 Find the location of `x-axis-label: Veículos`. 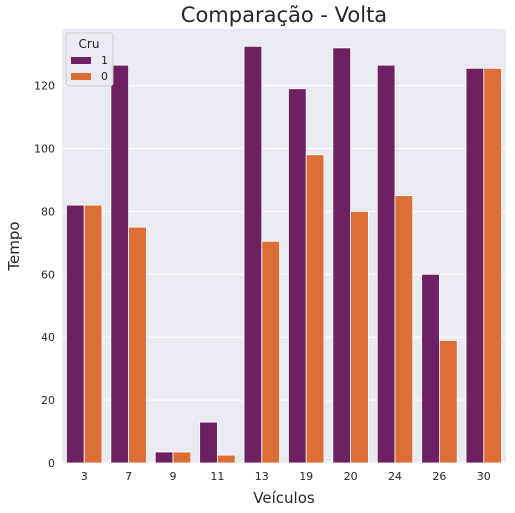

x-axis-label: Veículos is located at coordinates (284, 498).